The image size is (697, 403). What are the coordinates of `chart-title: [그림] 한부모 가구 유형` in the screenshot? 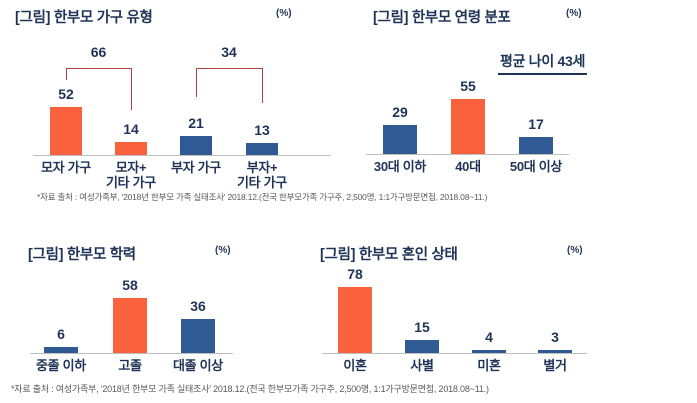 It's located at (84, 18).